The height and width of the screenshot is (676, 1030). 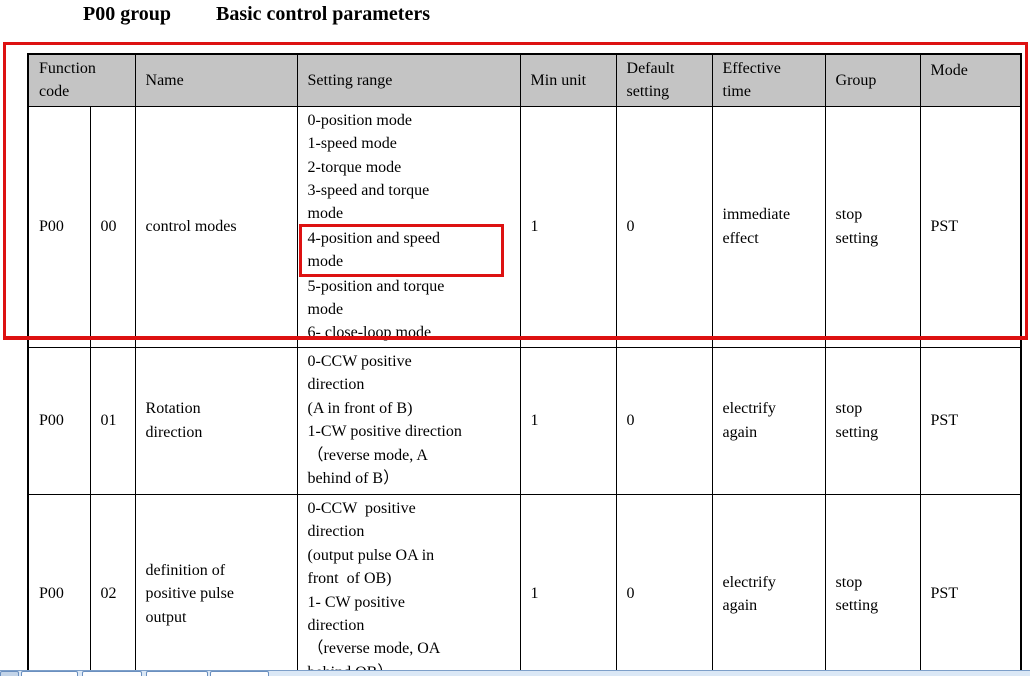 What do you see at coordinates (174, 432) in the screenshot?
I see `name-line: direction` at bounding box center [174, 432].